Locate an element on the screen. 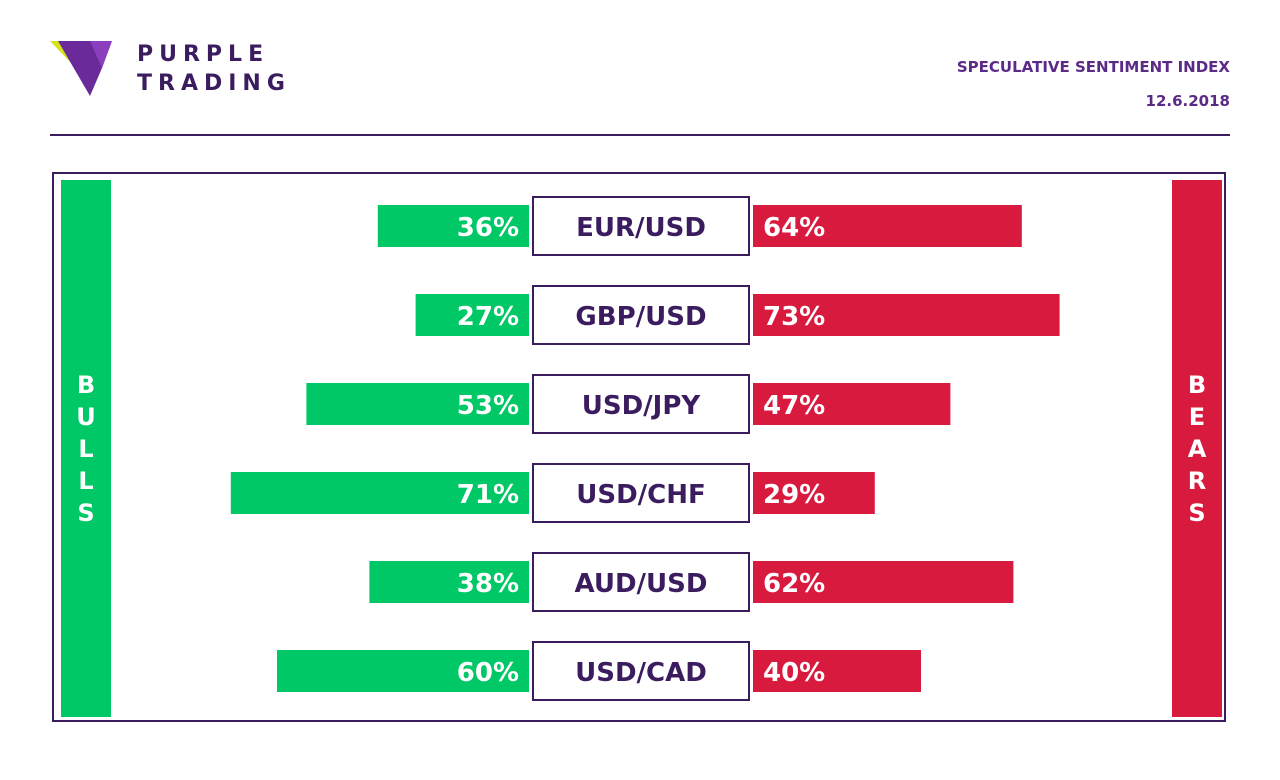 The image size is (1280, 780). purple-triangle-logo-icon is located at coordinates (81, 68).